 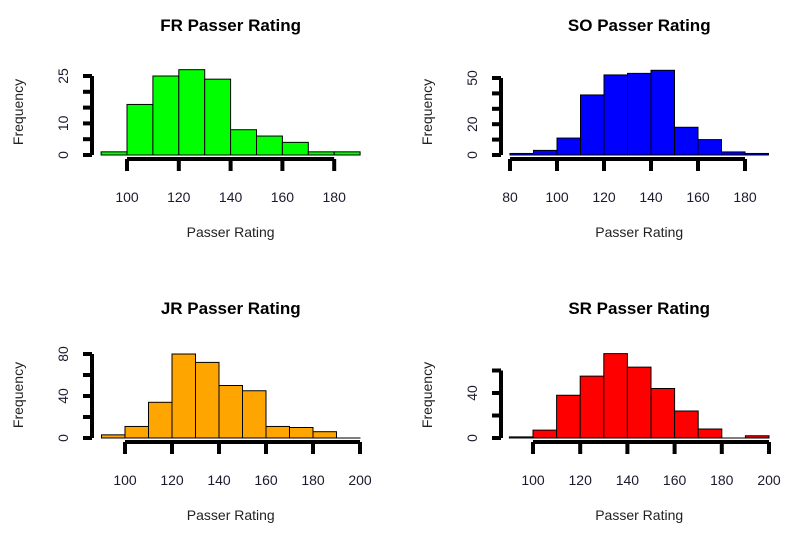 What do you see at coordinates (472, 78) in the screenshot?
I see `y-tick-label: 50` at bounding box center [472, 78].